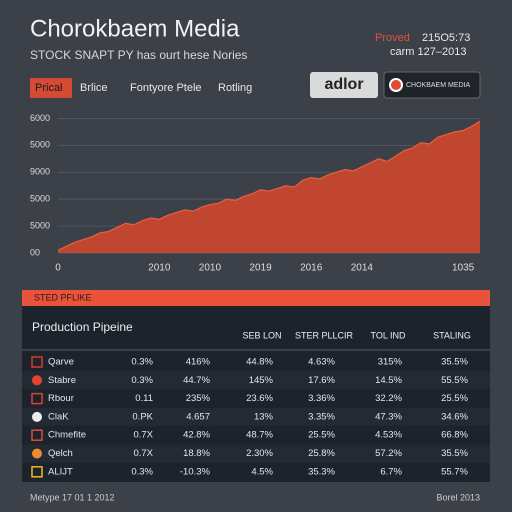 This screenshot has height=512, width=512. What do you see at coordinates (58, 268) in the screenshot?
I see `x-tick-label: 0` at bounding box center [58, 268].